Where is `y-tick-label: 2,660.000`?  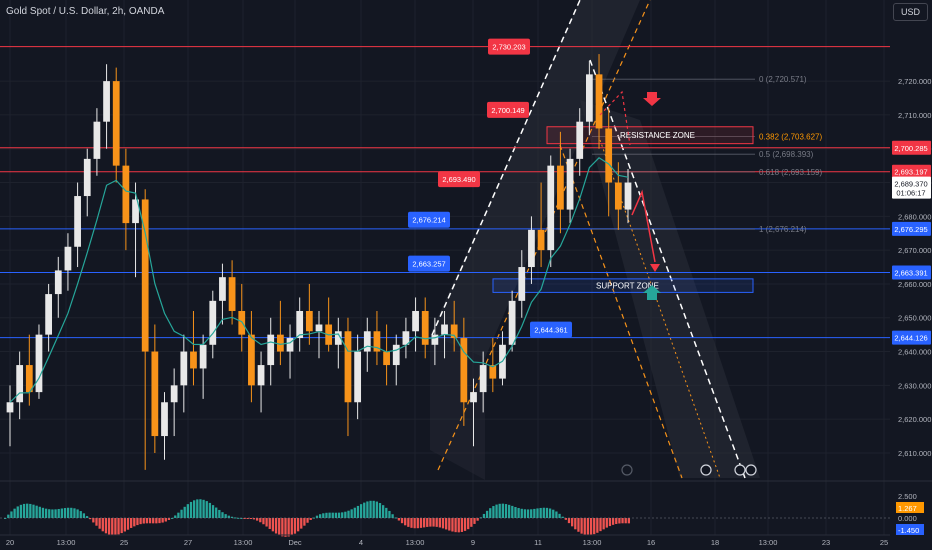
y-tick-label: 2,660.000 is located at coordinates (914, 284).